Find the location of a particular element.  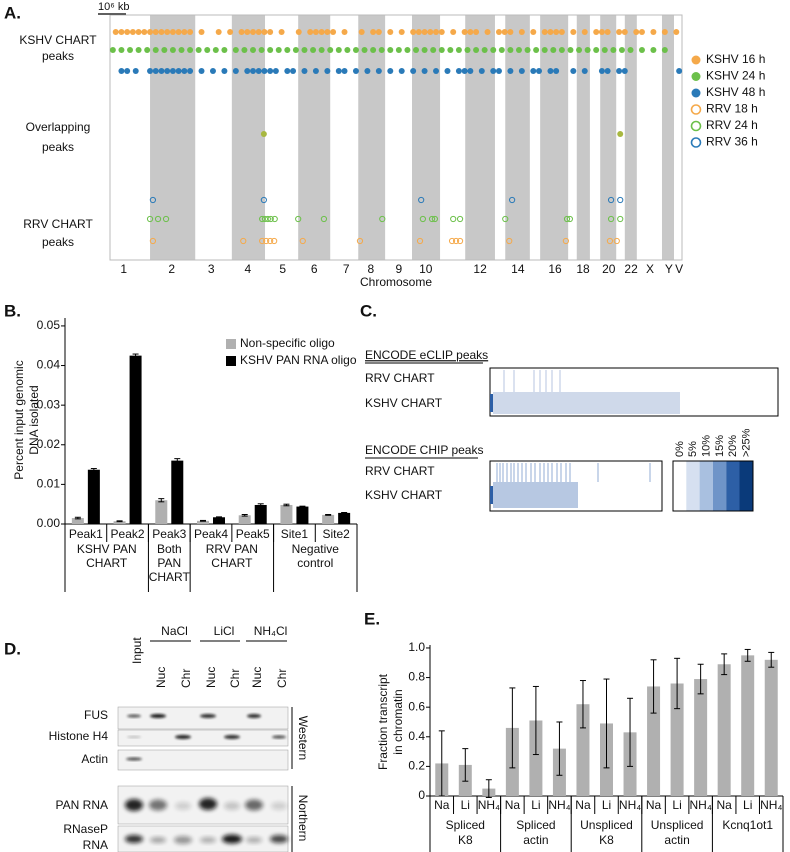

y-tick-label: 0.2 is located at coordinates (416, 766).